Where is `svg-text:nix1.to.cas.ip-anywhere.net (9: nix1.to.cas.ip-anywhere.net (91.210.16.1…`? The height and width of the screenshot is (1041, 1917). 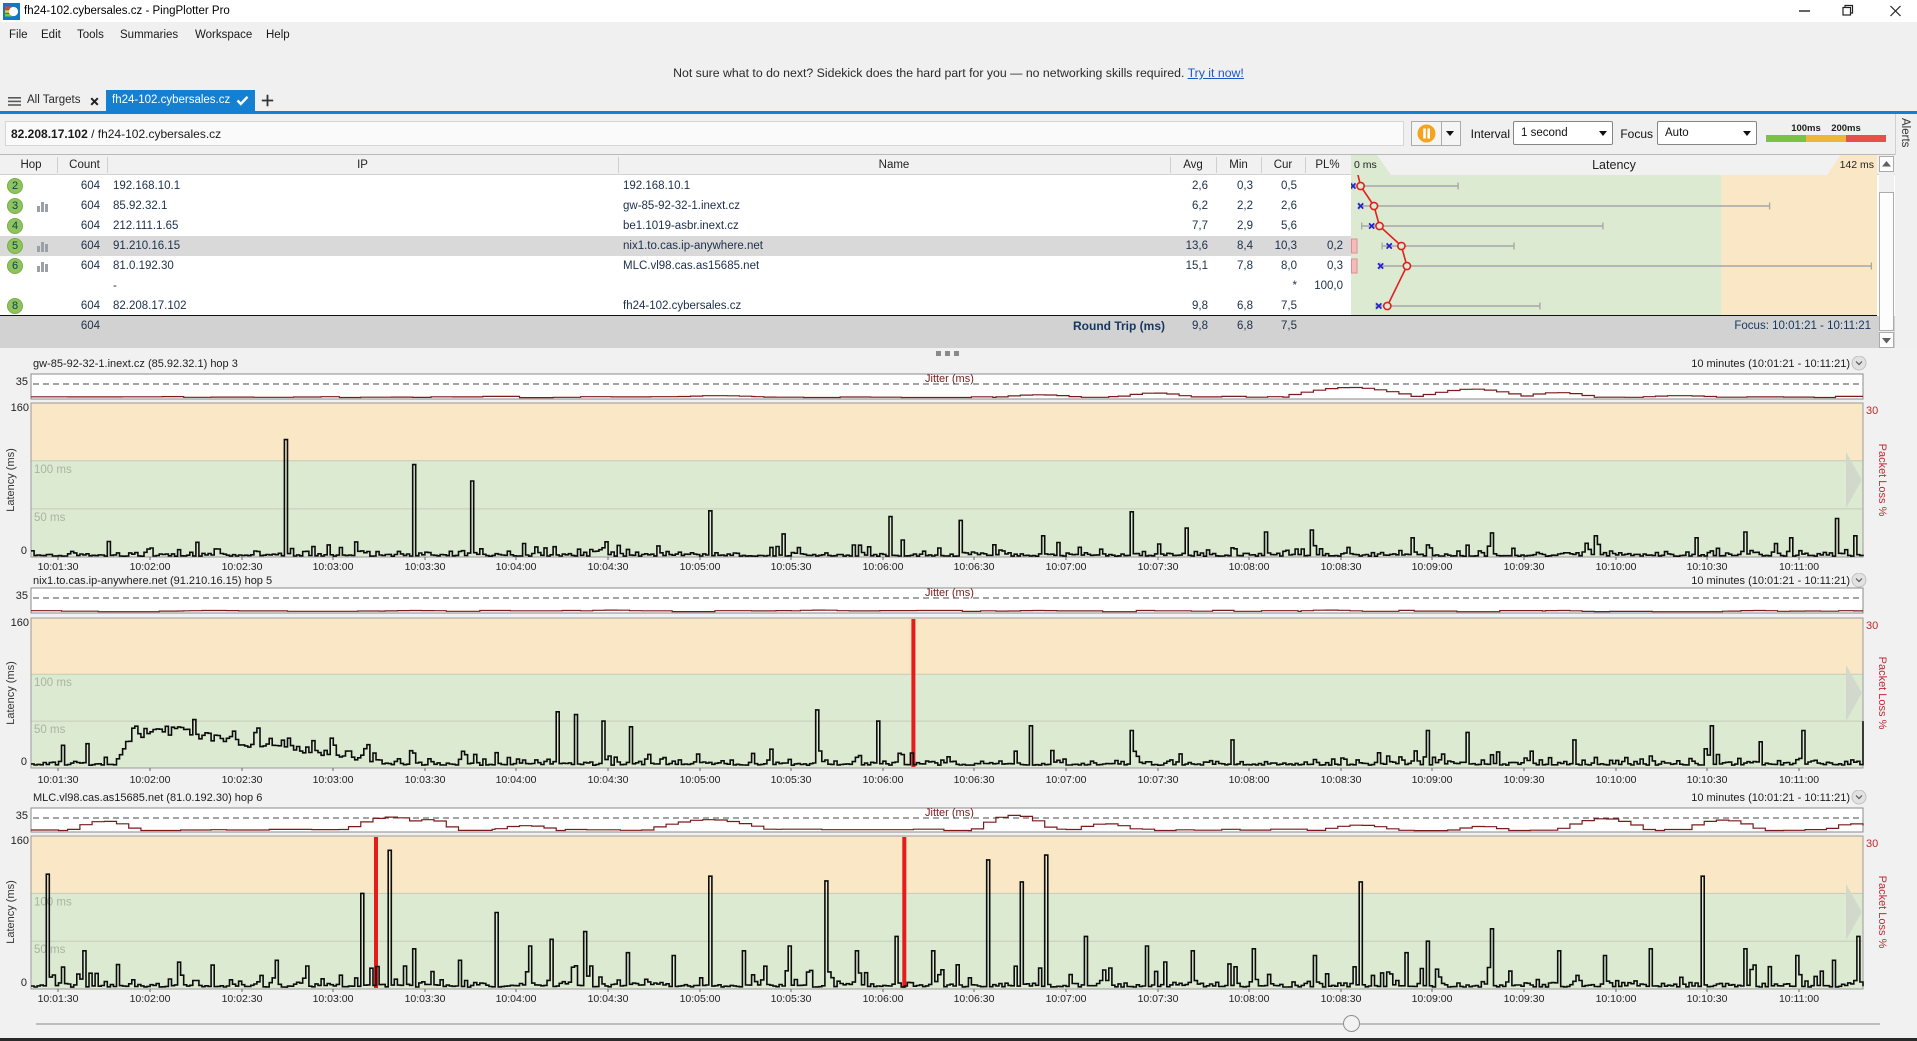
svg-text:nix1.to.cas.ip-anywhere.net (9: nix1.to.cas.ip-anywhere.net (91.210.16.1… is located at coordinates (152, 581).